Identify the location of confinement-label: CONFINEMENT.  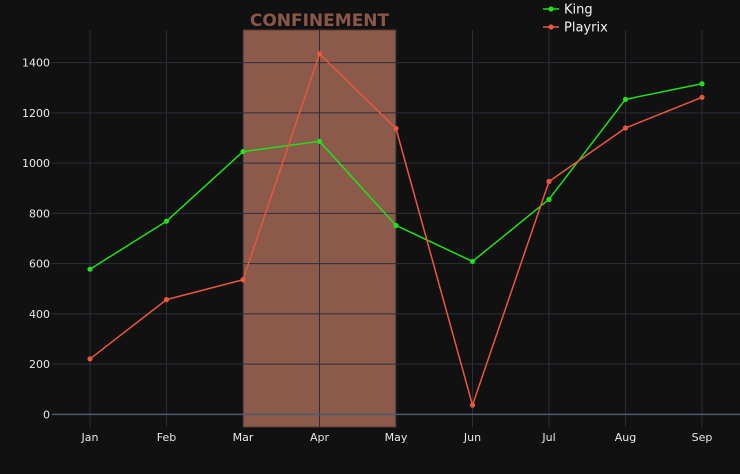
(320, 21).